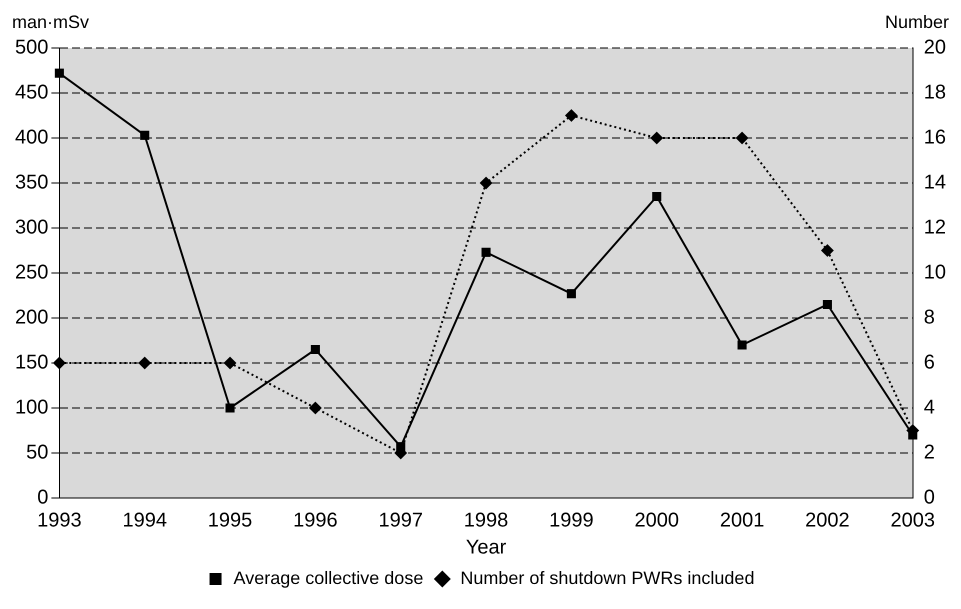 This screenshot has height=609, width=961. What do you see at coordinates (929, 317) in the screenshot?
I see `y2-tick-label: 8` at bounding box center [929, 317].